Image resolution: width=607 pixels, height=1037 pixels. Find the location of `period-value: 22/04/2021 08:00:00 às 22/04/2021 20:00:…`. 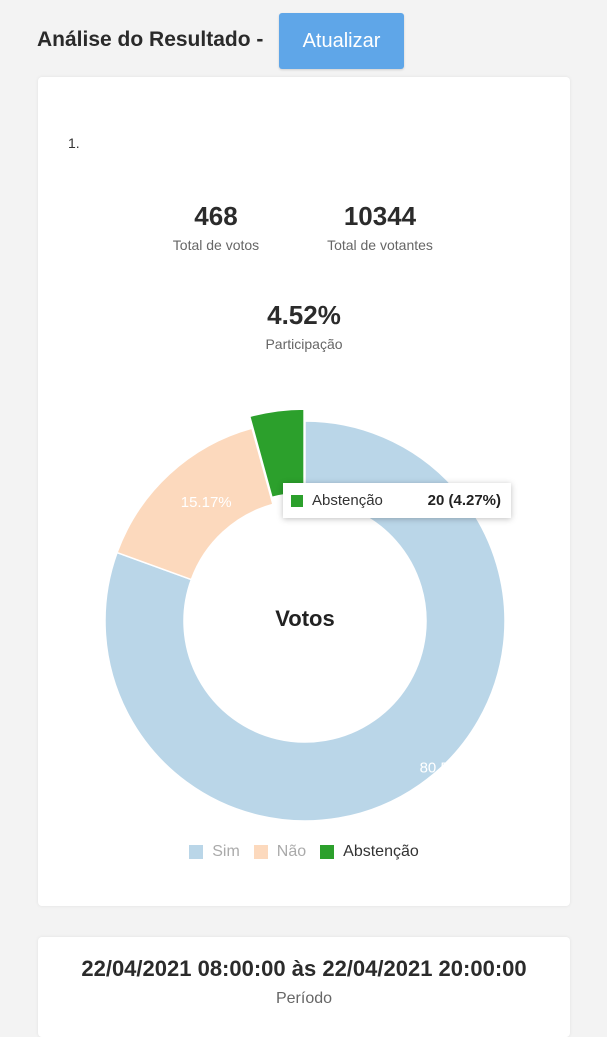

period-value: 22/04/2021 08:00:00 às 22/04/2021 20:00:… is located at coordinates (304, 968).